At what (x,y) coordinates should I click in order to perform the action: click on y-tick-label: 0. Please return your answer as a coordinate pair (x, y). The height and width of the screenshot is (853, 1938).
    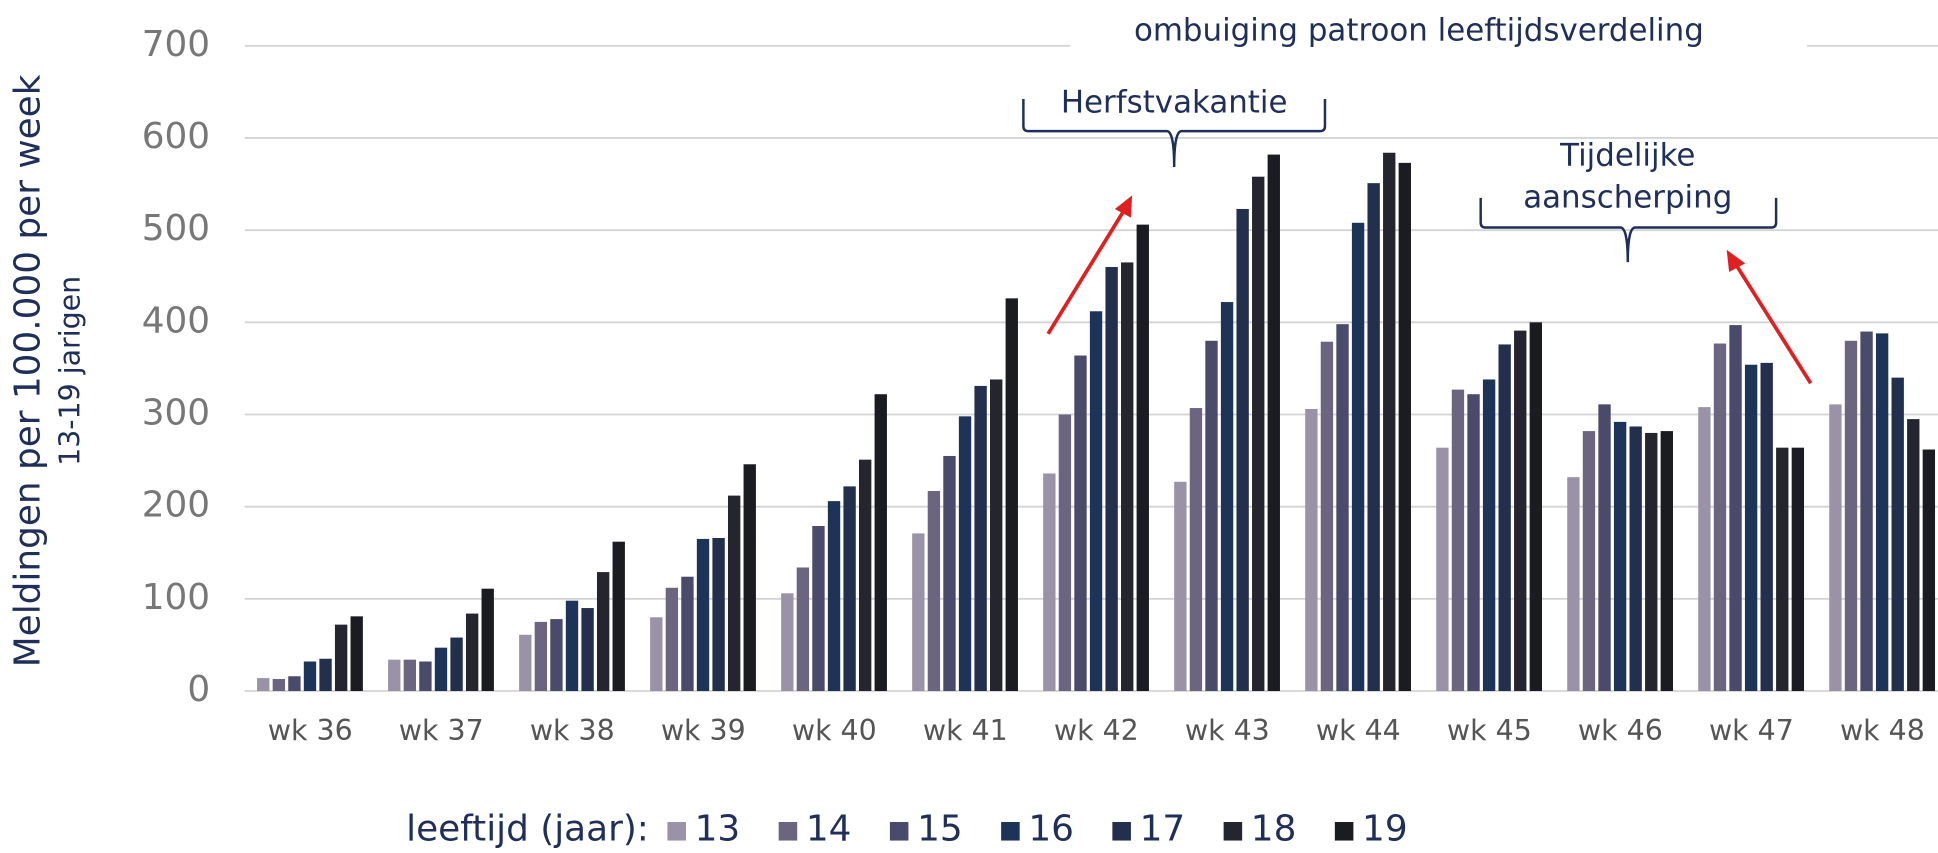
    Looking at the image, I should click on (198, 689).